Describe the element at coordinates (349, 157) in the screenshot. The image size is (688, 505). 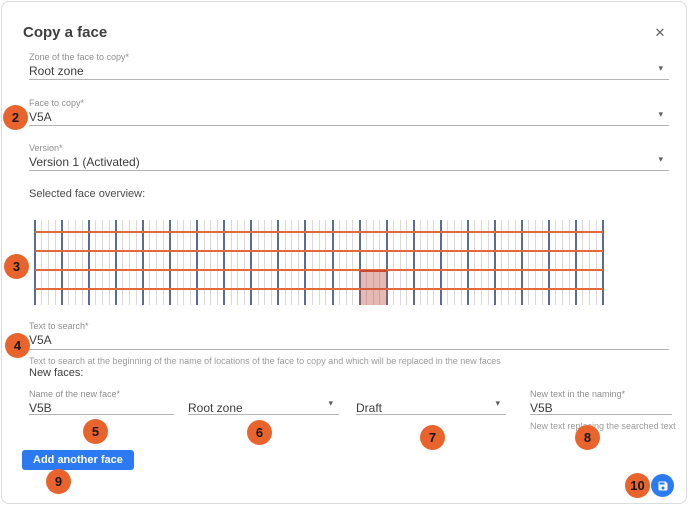
I see `version-select: Version* Version 1 (Activated) ▾` at that location.